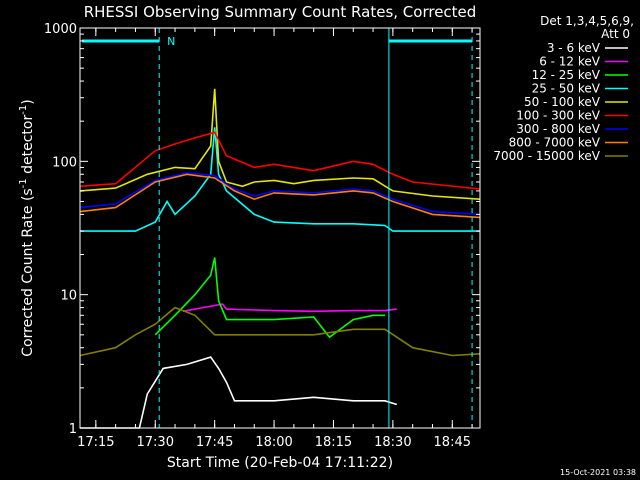 The image size is (640, 480). What do you see at coordinates (60, 29) in the screenshot?
I see `y-tick-label: 1000` at bounding box center [60, 29].